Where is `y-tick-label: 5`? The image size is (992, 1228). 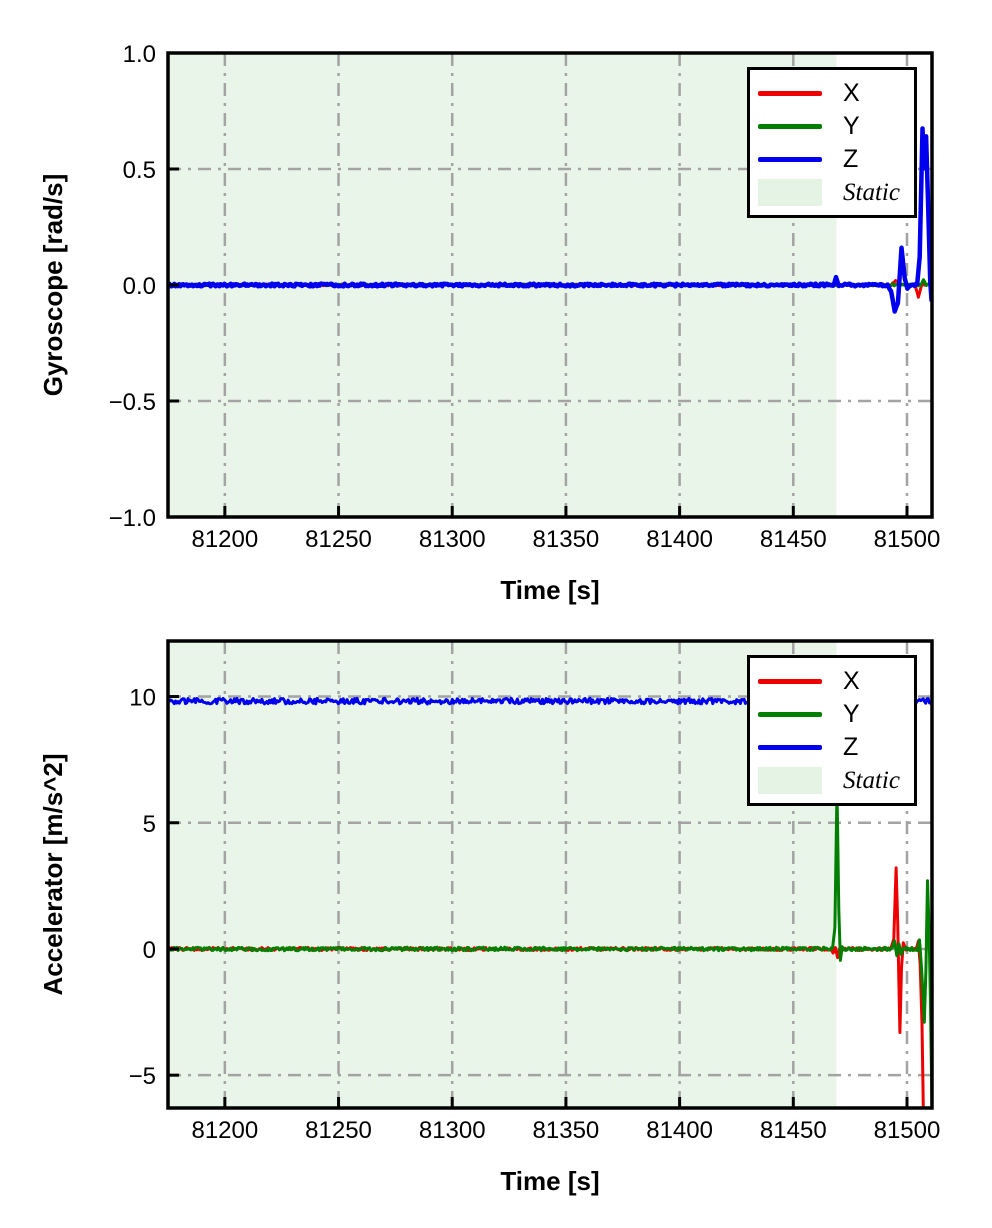 y-tick-label: 5 is located at coordinates (149, 824).